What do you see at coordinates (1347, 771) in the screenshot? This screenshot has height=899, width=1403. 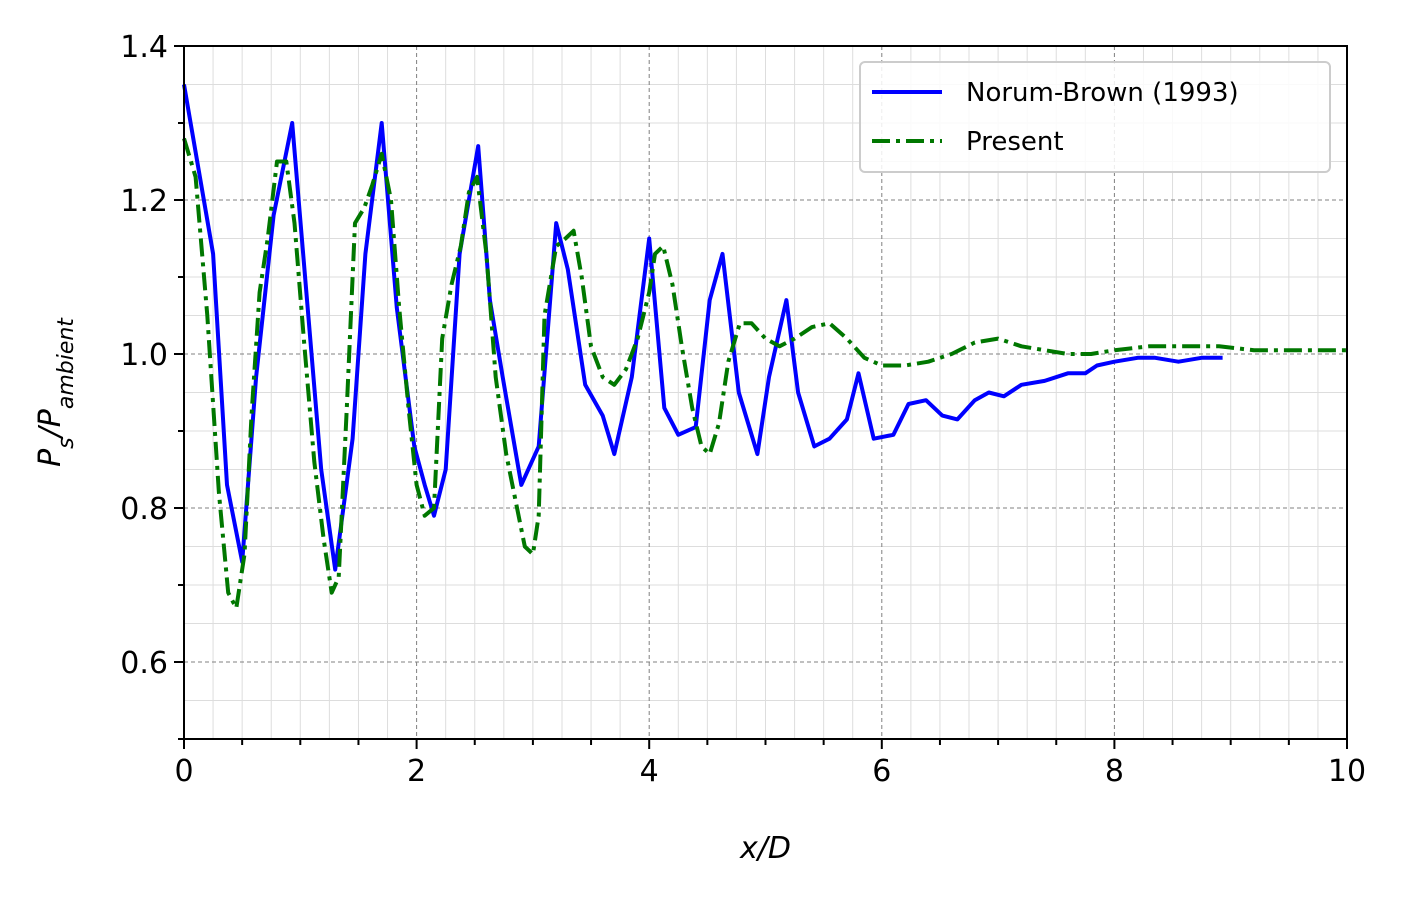 I see `x-tick-label: 10` at bounding box center [1347, 771].